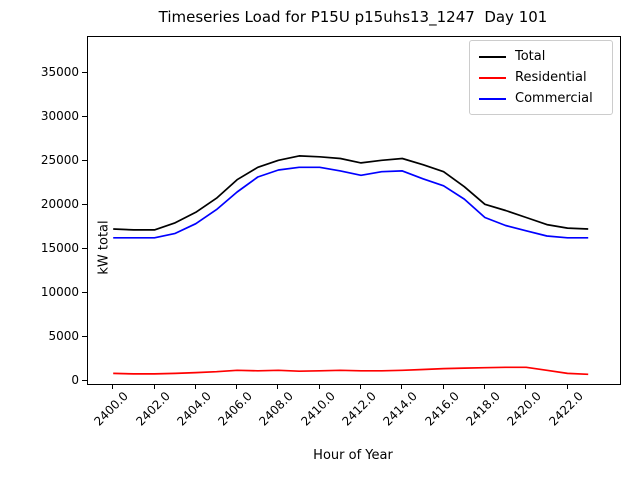 Image resolution: width=640 pixels, height=480 pixels. I want to click on x-axis-label: Hour of Year, so click(353, 455).